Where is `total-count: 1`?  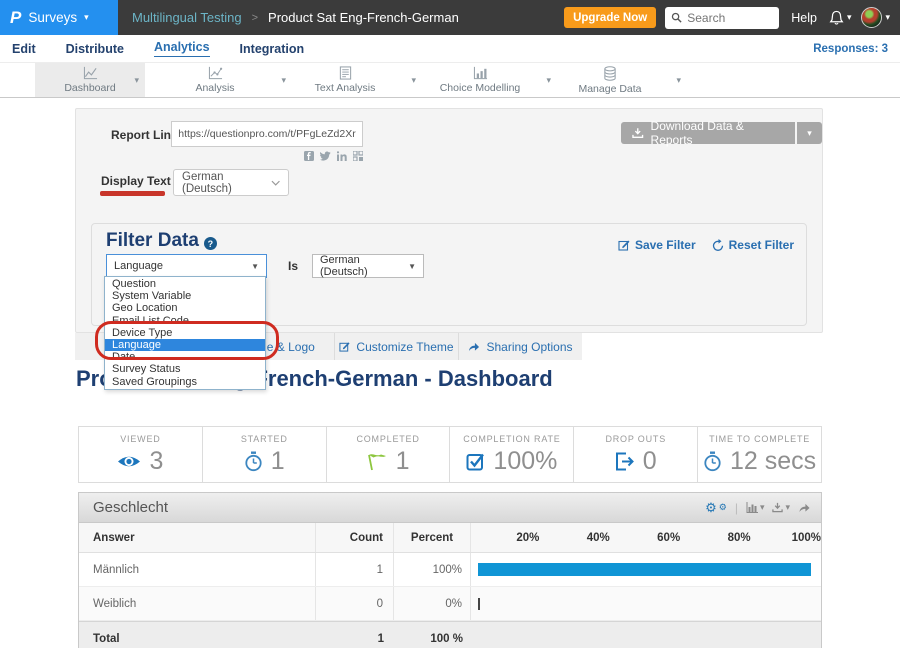
total-count: 1 is located at coordinates (380, 638).